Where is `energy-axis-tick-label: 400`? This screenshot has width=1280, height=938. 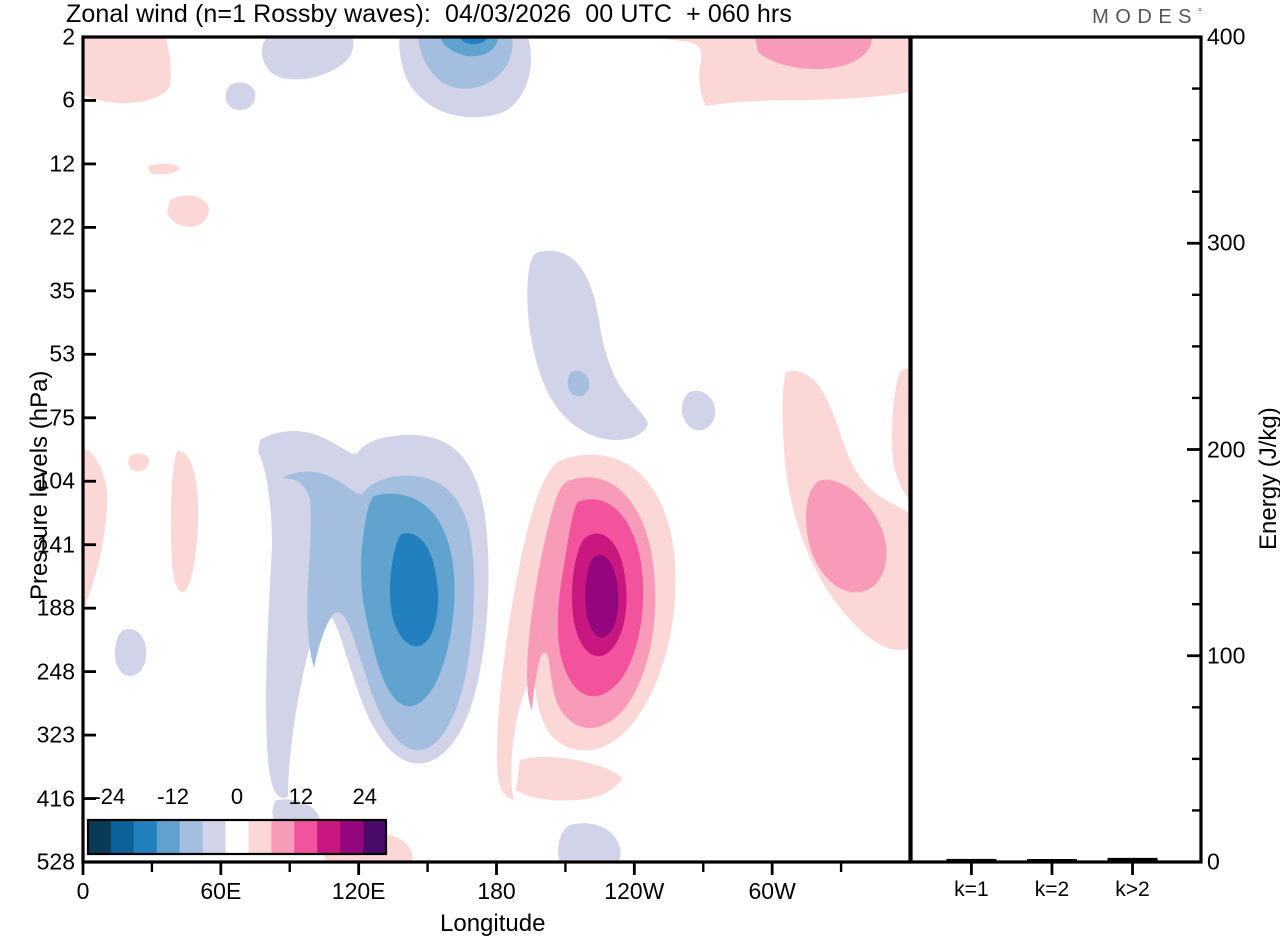
energy-axis-tick-label: 400 is located at coordinates (1226, 36).